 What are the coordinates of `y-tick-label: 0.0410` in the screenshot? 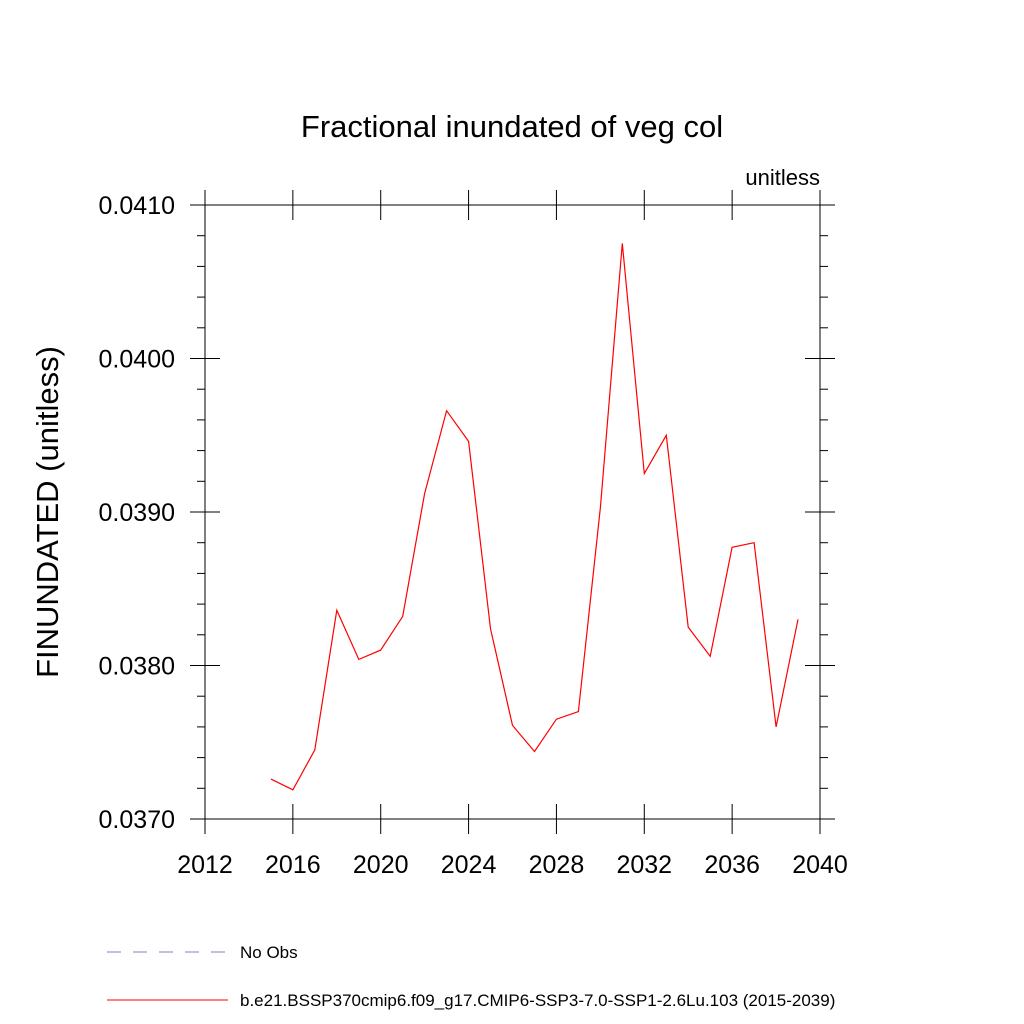 It's located at (137, 206).